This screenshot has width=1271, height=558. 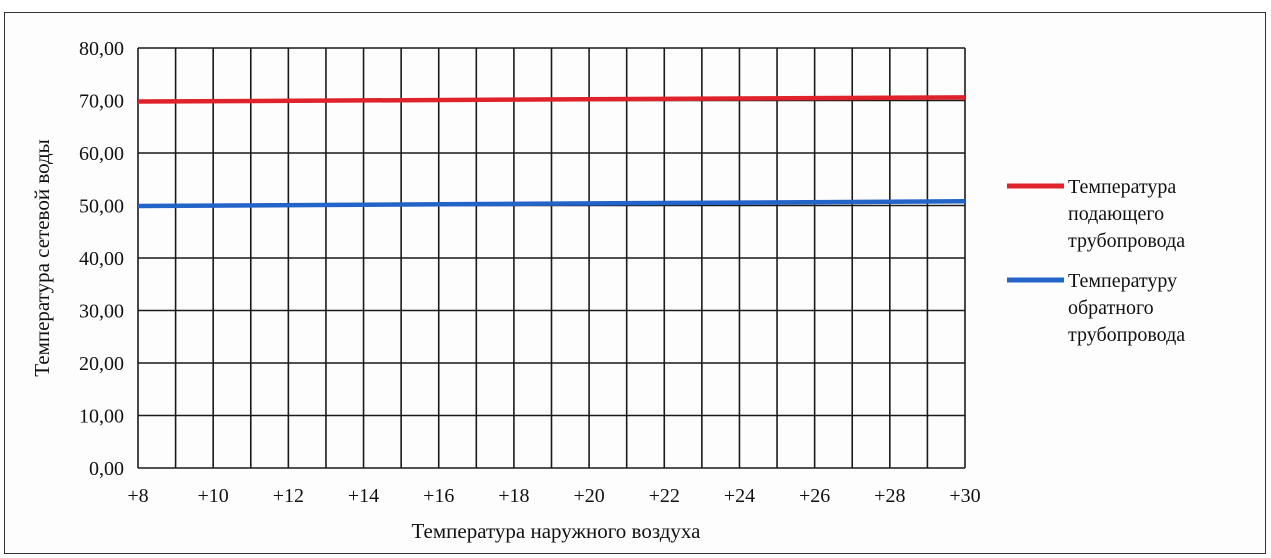 What do you see at coordinates (1126, 308) in the screenshot?
I see `legend-label-2: Температуру обратного трубопровода` at bounding box center [1126, 308].